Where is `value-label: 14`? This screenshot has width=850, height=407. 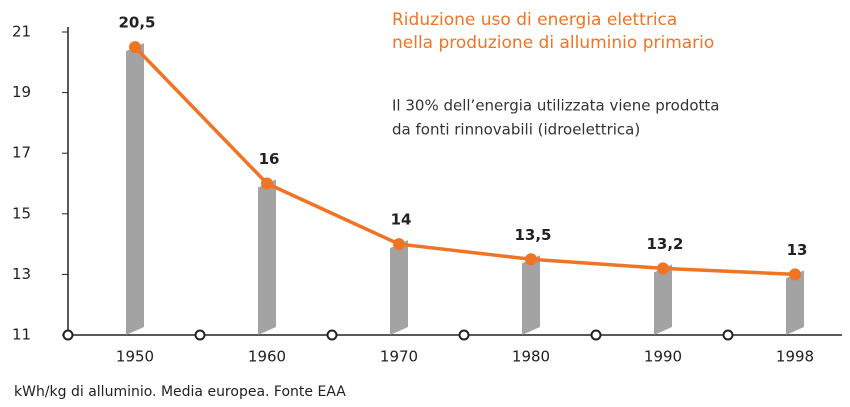
value-label: 14 is located at coordinates (401, 220).